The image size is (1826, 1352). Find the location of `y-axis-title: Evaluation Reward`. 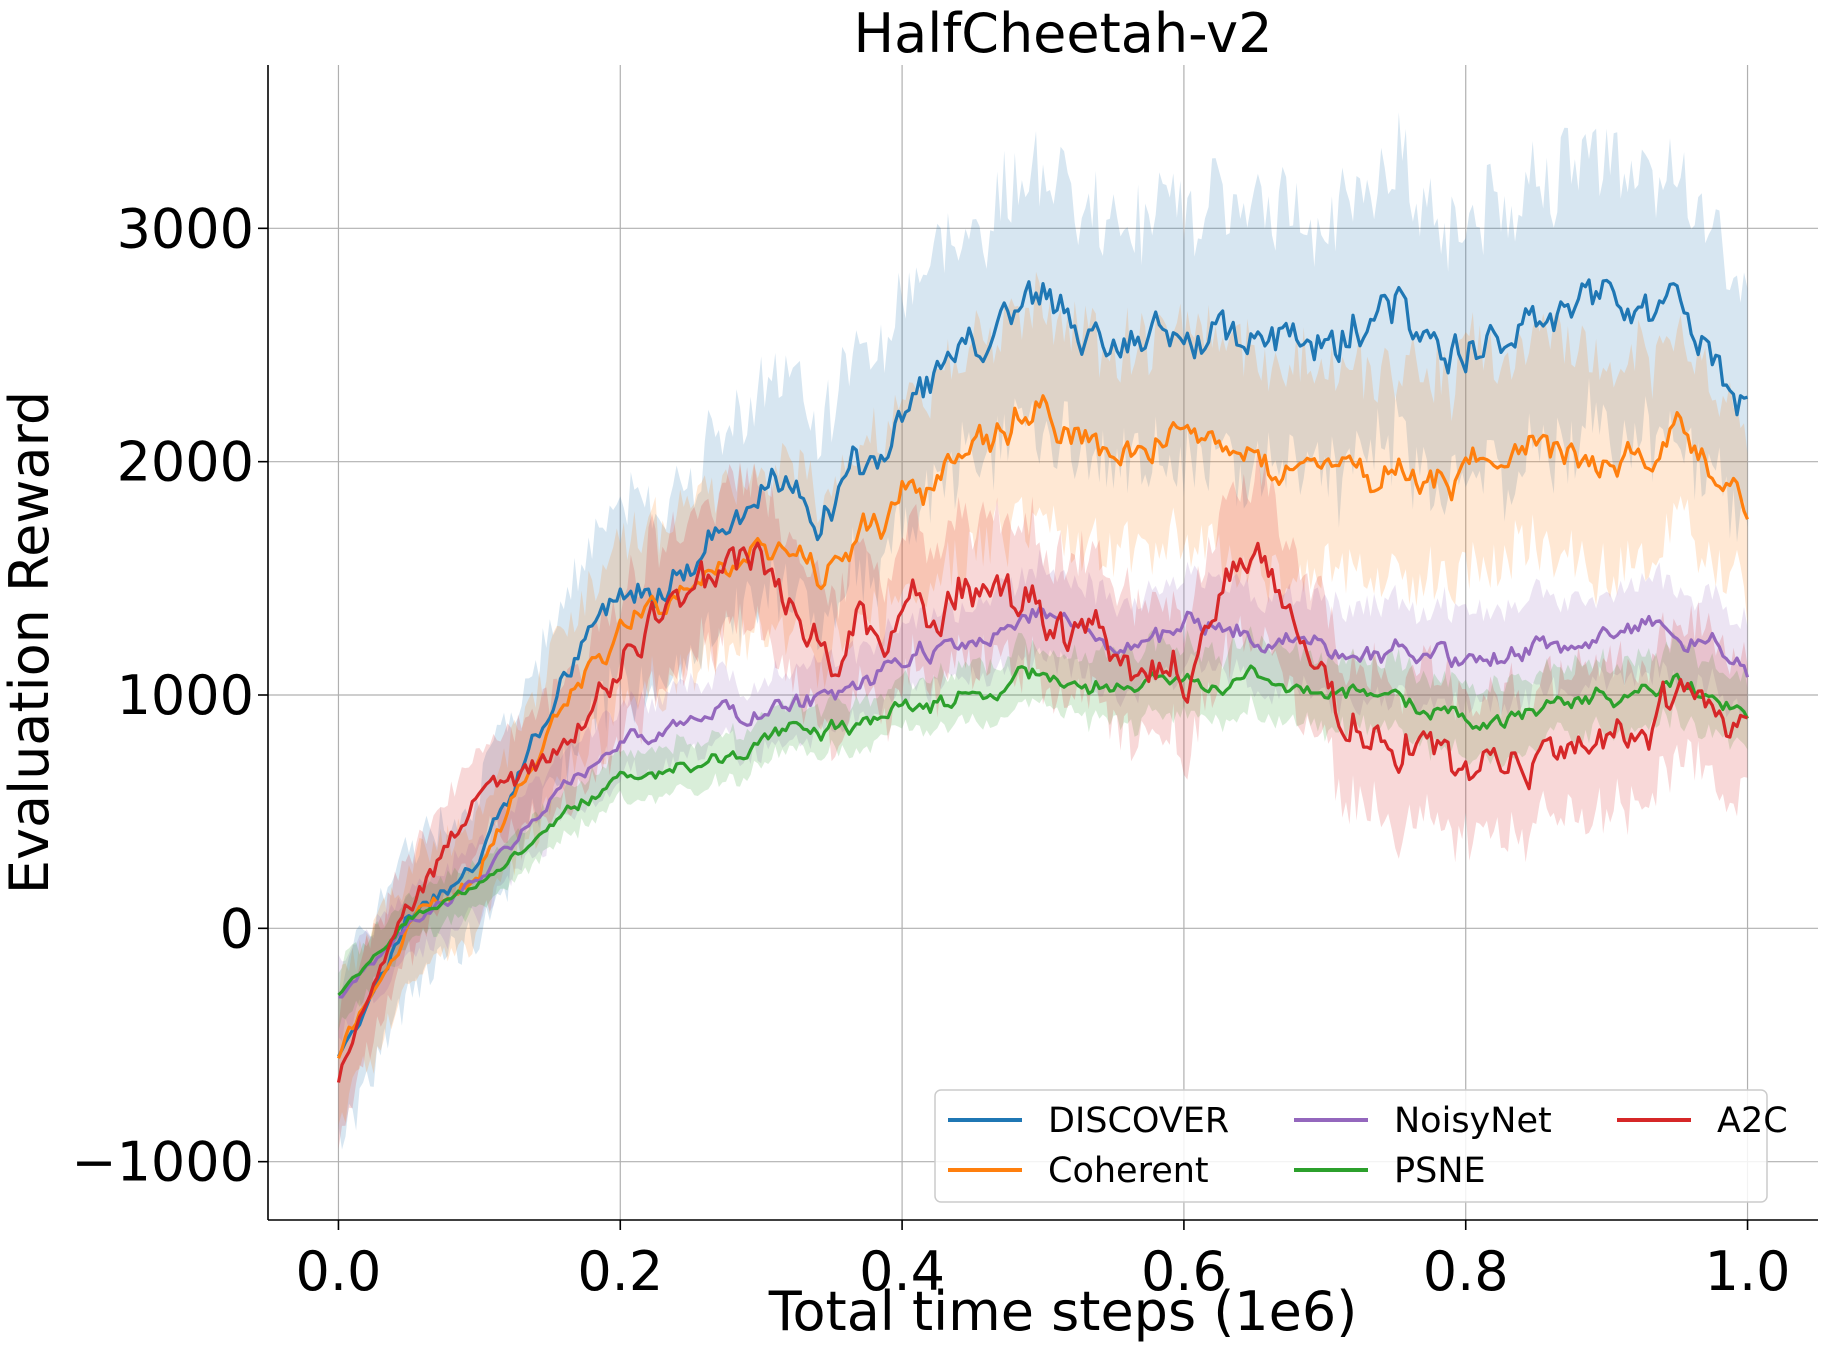

y-axis-title: Evaluation Reward is located at coordinates (30, 642).